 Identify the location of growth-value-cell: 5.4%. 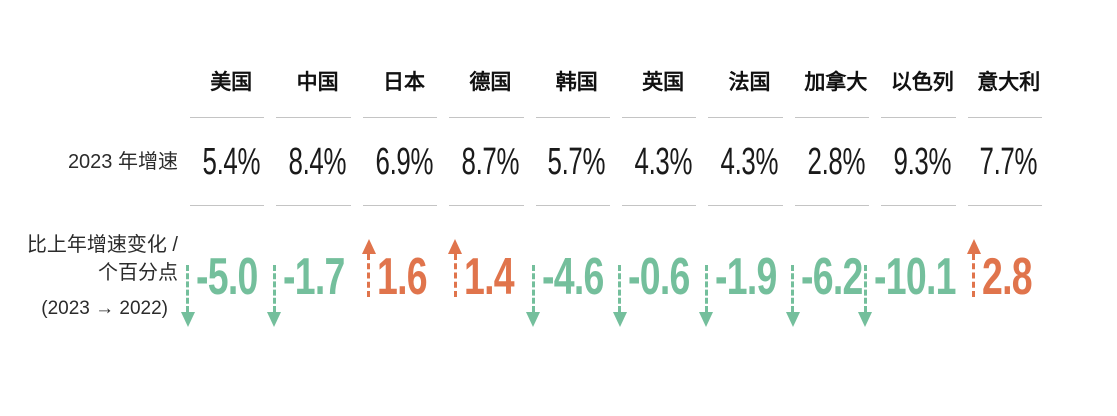
(231, 162).